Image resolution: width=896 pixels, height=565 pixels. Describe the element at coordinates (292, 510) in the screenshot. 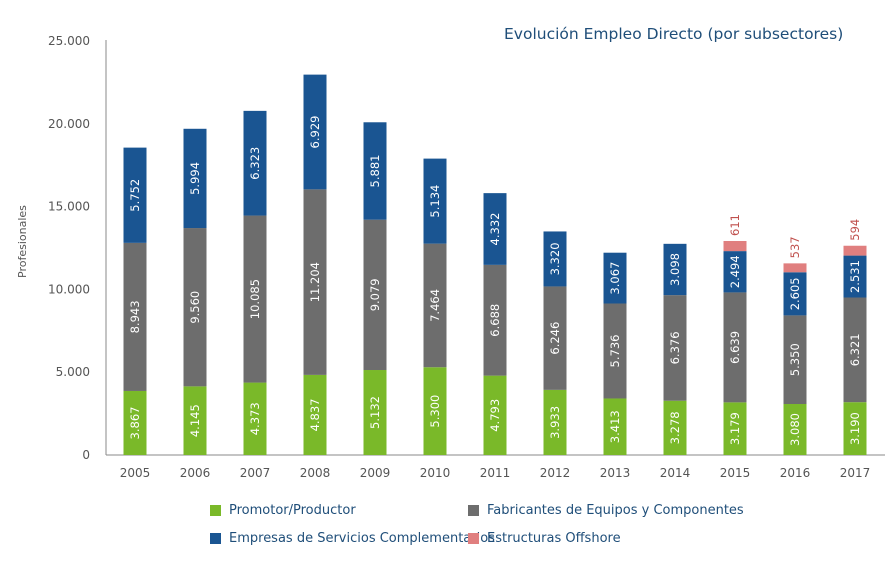

I see `legend-label-promotor: Promotor/Productor` at that location.